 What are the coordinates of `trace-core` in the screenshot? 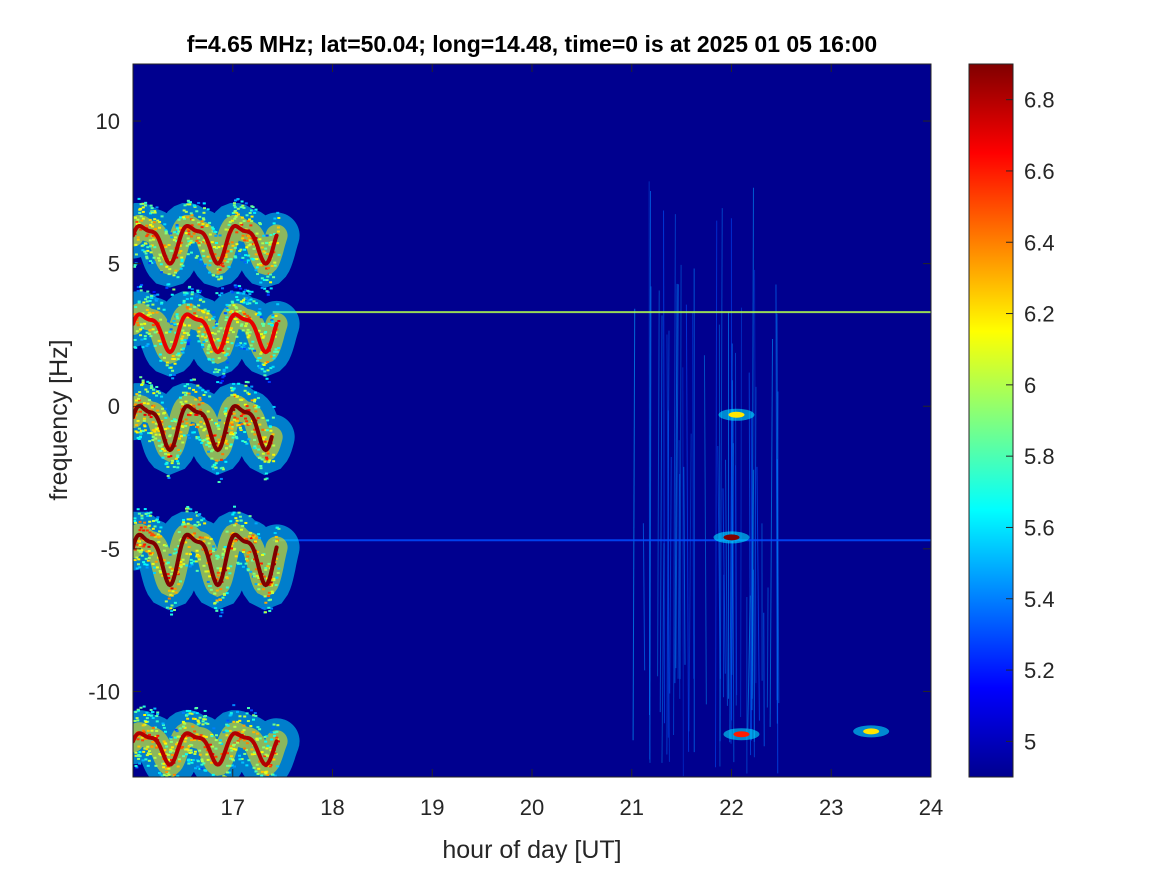 It's located at (206, 245).